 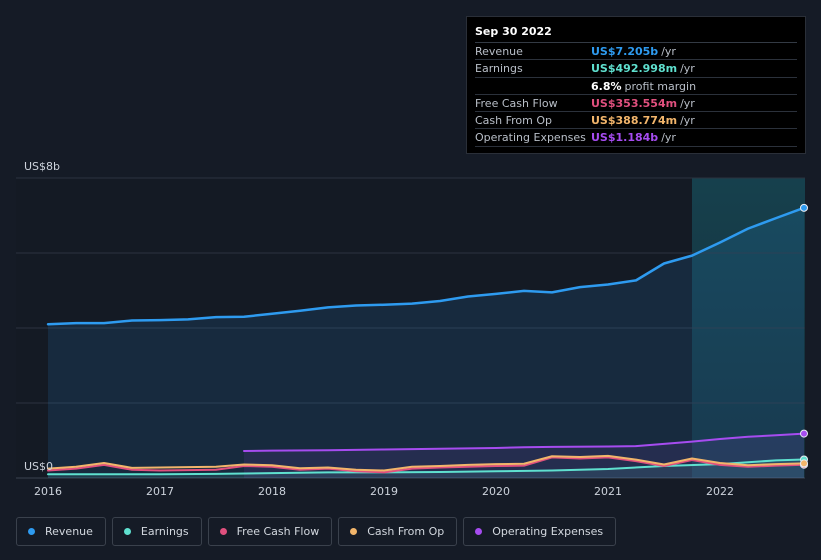 I want to click on tooltip-label: Cash From Op, so click(x=514, y=121).